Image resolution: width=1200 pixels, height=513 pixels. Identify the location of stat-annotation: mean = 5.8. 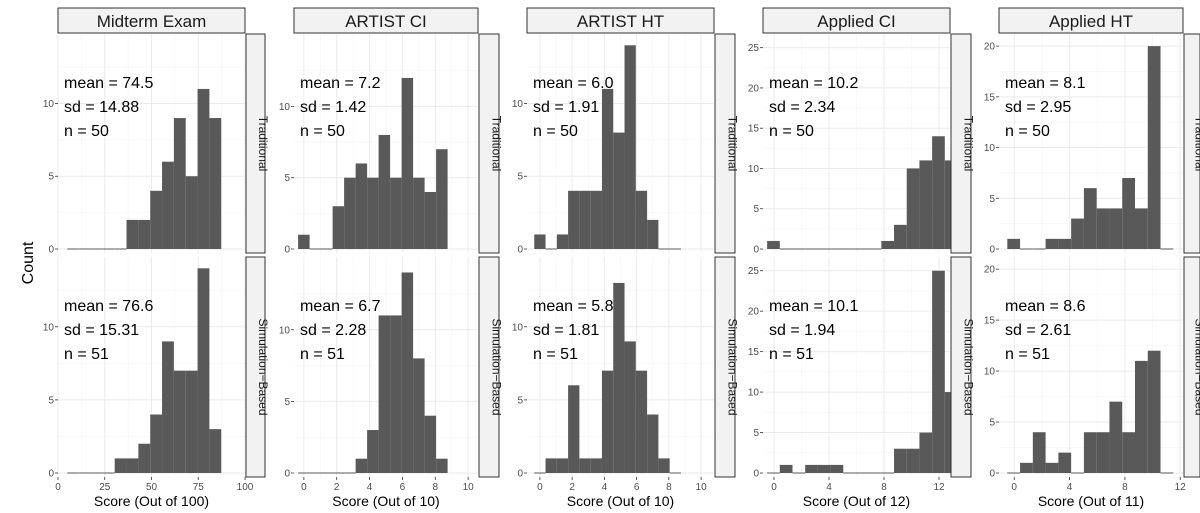
(573, 306).